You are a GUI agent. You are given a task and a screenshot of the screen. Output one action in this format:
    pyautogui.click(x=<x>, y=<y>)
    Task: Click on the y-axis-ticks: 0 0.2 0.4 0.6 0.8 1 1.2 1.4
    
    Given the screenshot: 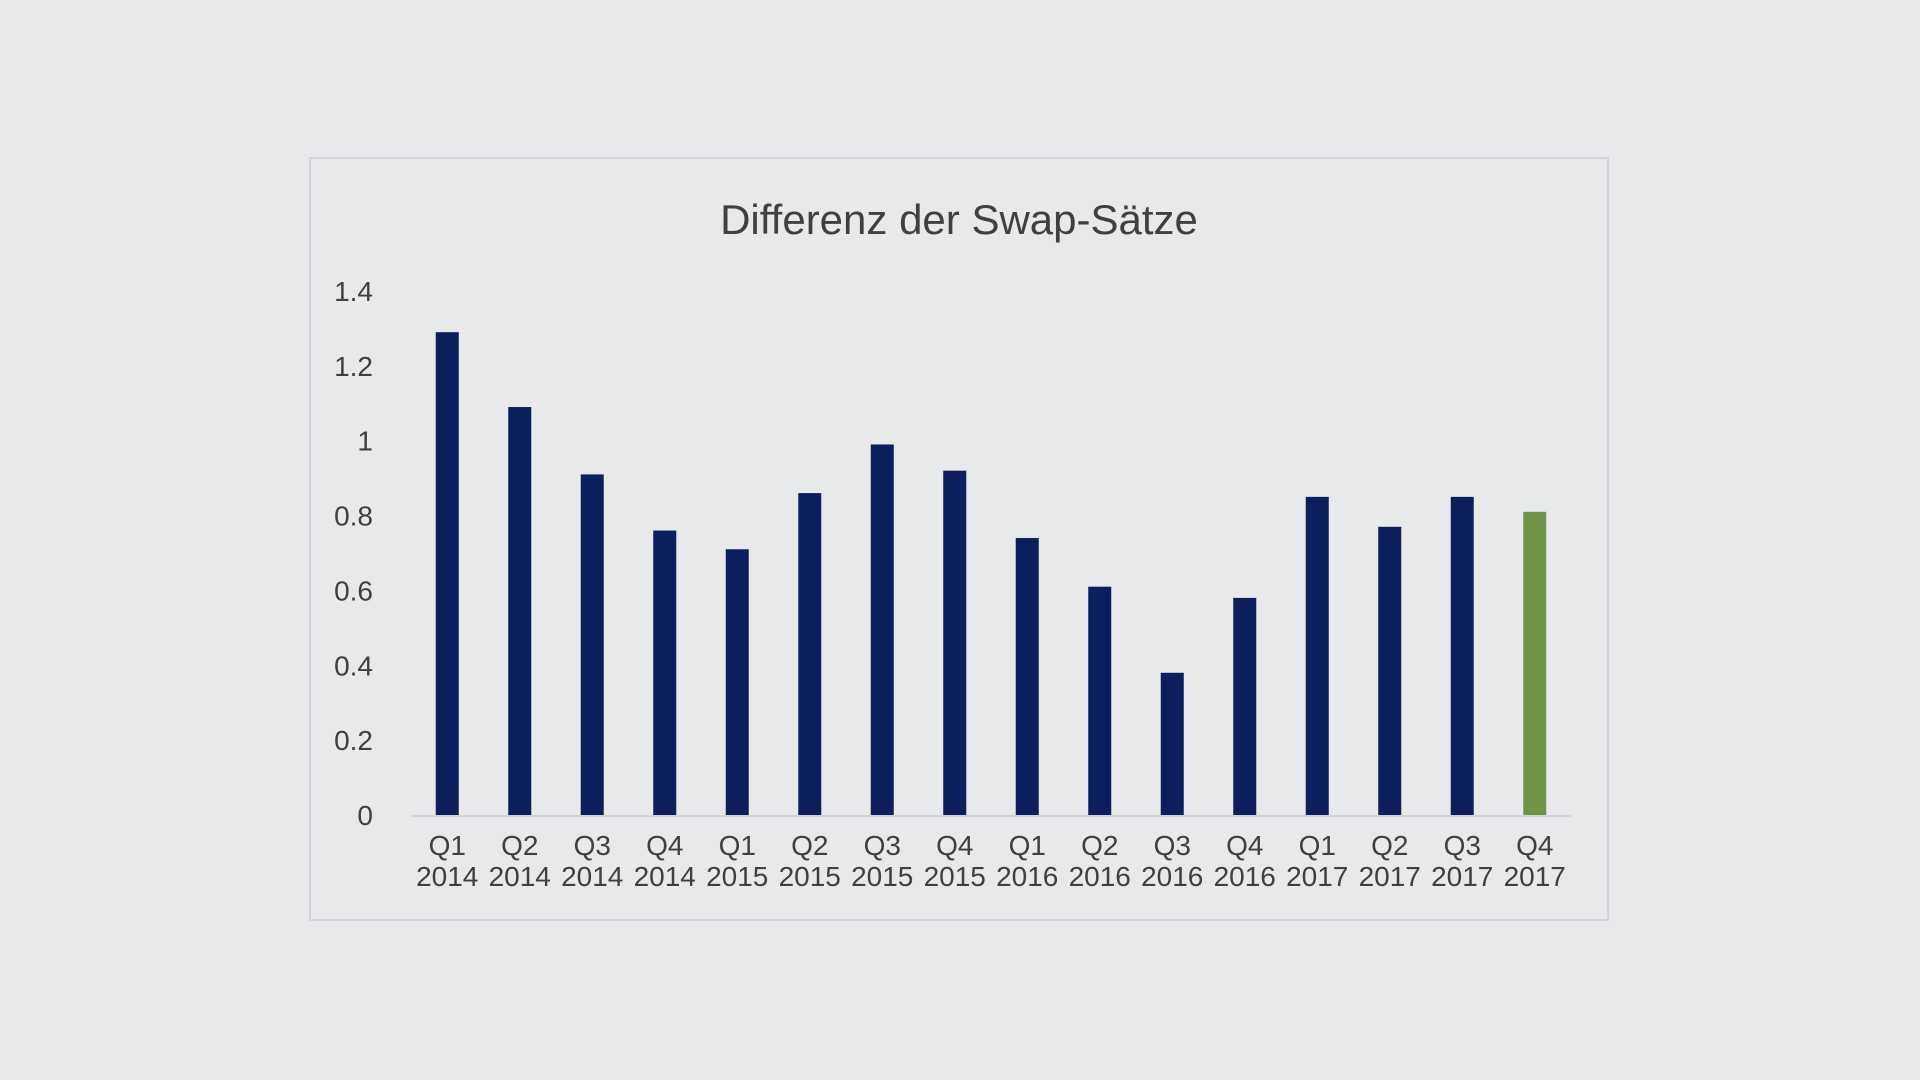 What is the action you would take?
    pyautogui.click(x=353, y=553)
    